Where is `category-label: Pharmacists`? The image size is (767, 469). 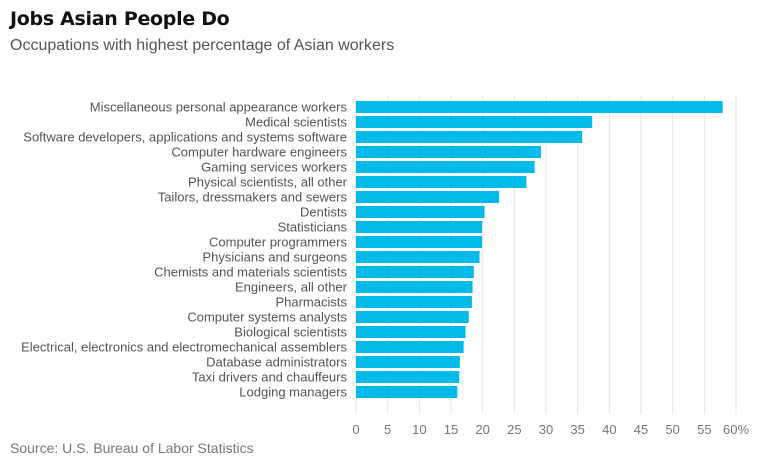
category-label: Pharmacists is located at coordinates (311, 302).